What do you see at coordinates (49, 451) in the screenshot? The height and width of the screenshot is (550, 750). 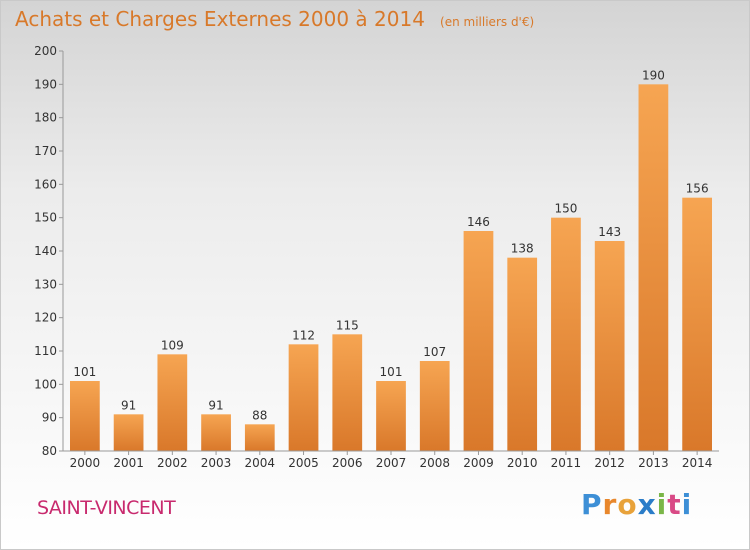 I see `y-tick-label: 80` at bounding box center [49, 451].